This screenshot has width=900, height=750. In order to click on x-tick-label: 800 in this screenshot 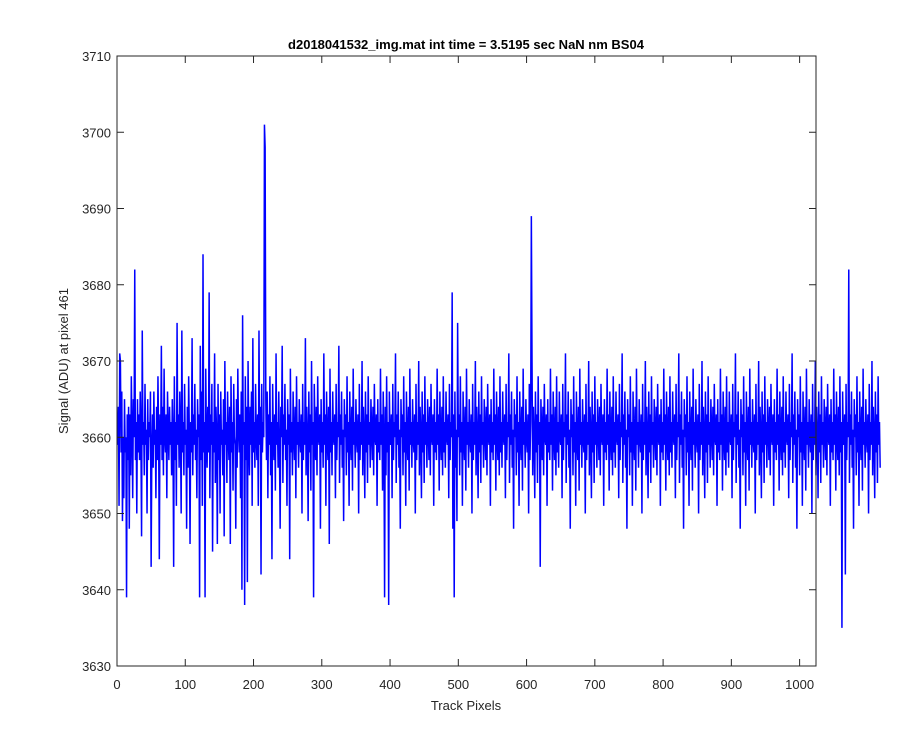, I will do `click(663, 684)`.